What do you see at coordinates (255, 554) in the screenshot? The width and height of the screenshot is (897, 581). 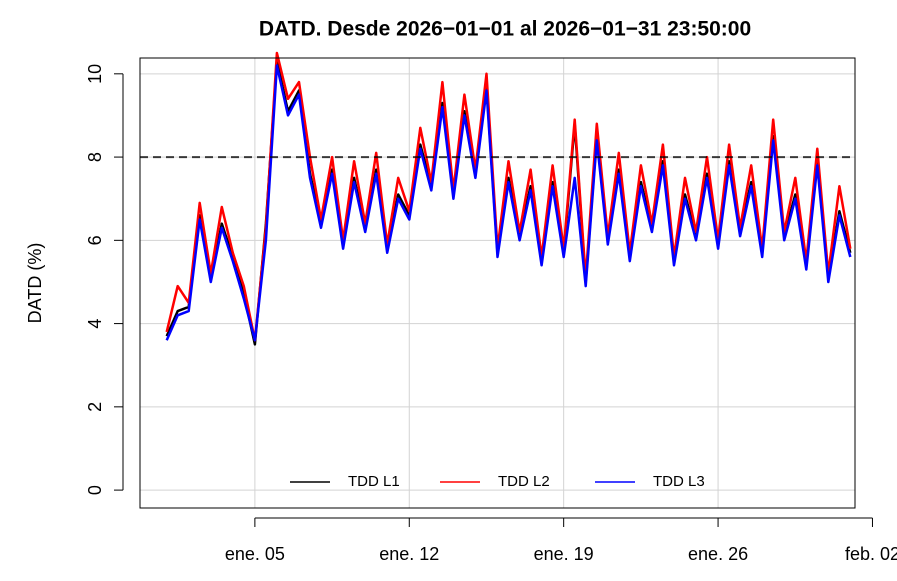 I see `x-tick-label: ene. 05` at bounding box center [255, 554].